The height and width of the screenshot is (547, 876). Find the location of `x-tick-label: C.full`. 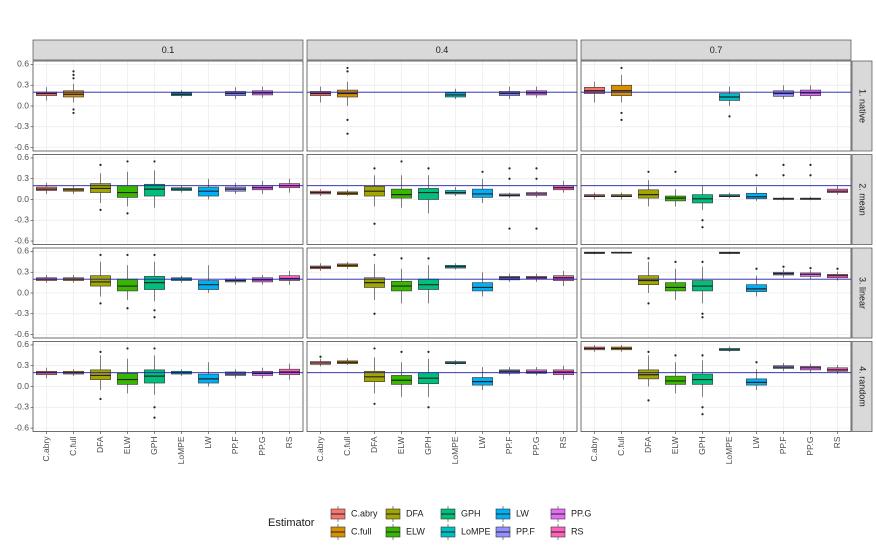

x-tick-label: C.full is located at coordinates (73, 445).